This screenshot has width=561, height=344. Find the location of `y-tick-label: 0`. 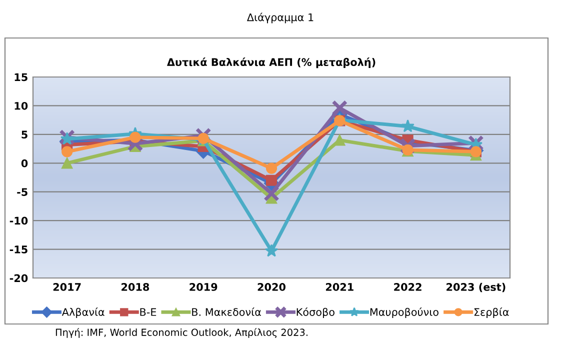

y-tick-label: 0 is located at coordinates (24, 163).